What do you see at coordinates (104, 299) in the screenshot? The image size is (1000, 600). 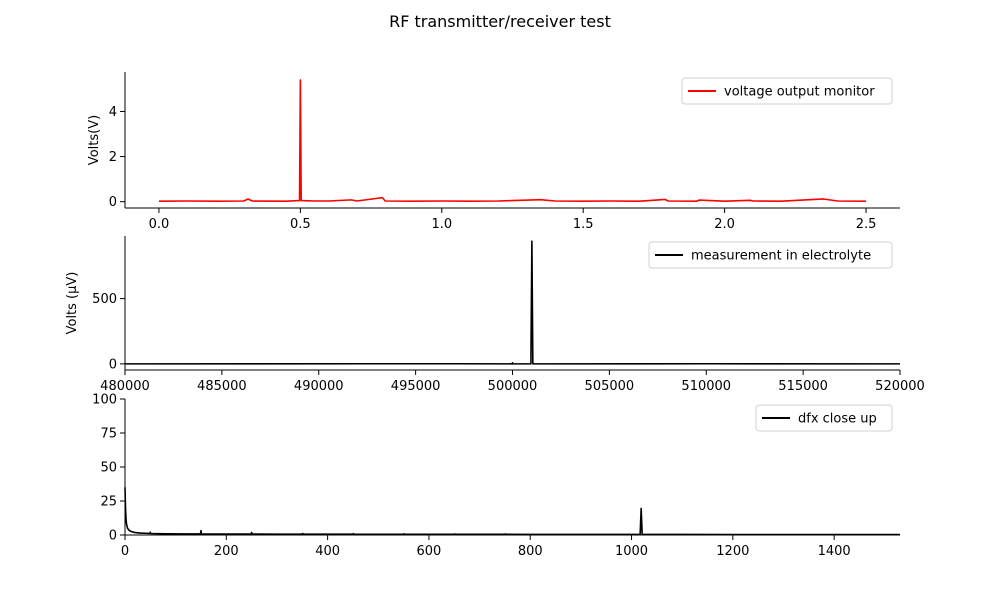 I see `y-tick-label: 500` at bounding box center [104, 299].